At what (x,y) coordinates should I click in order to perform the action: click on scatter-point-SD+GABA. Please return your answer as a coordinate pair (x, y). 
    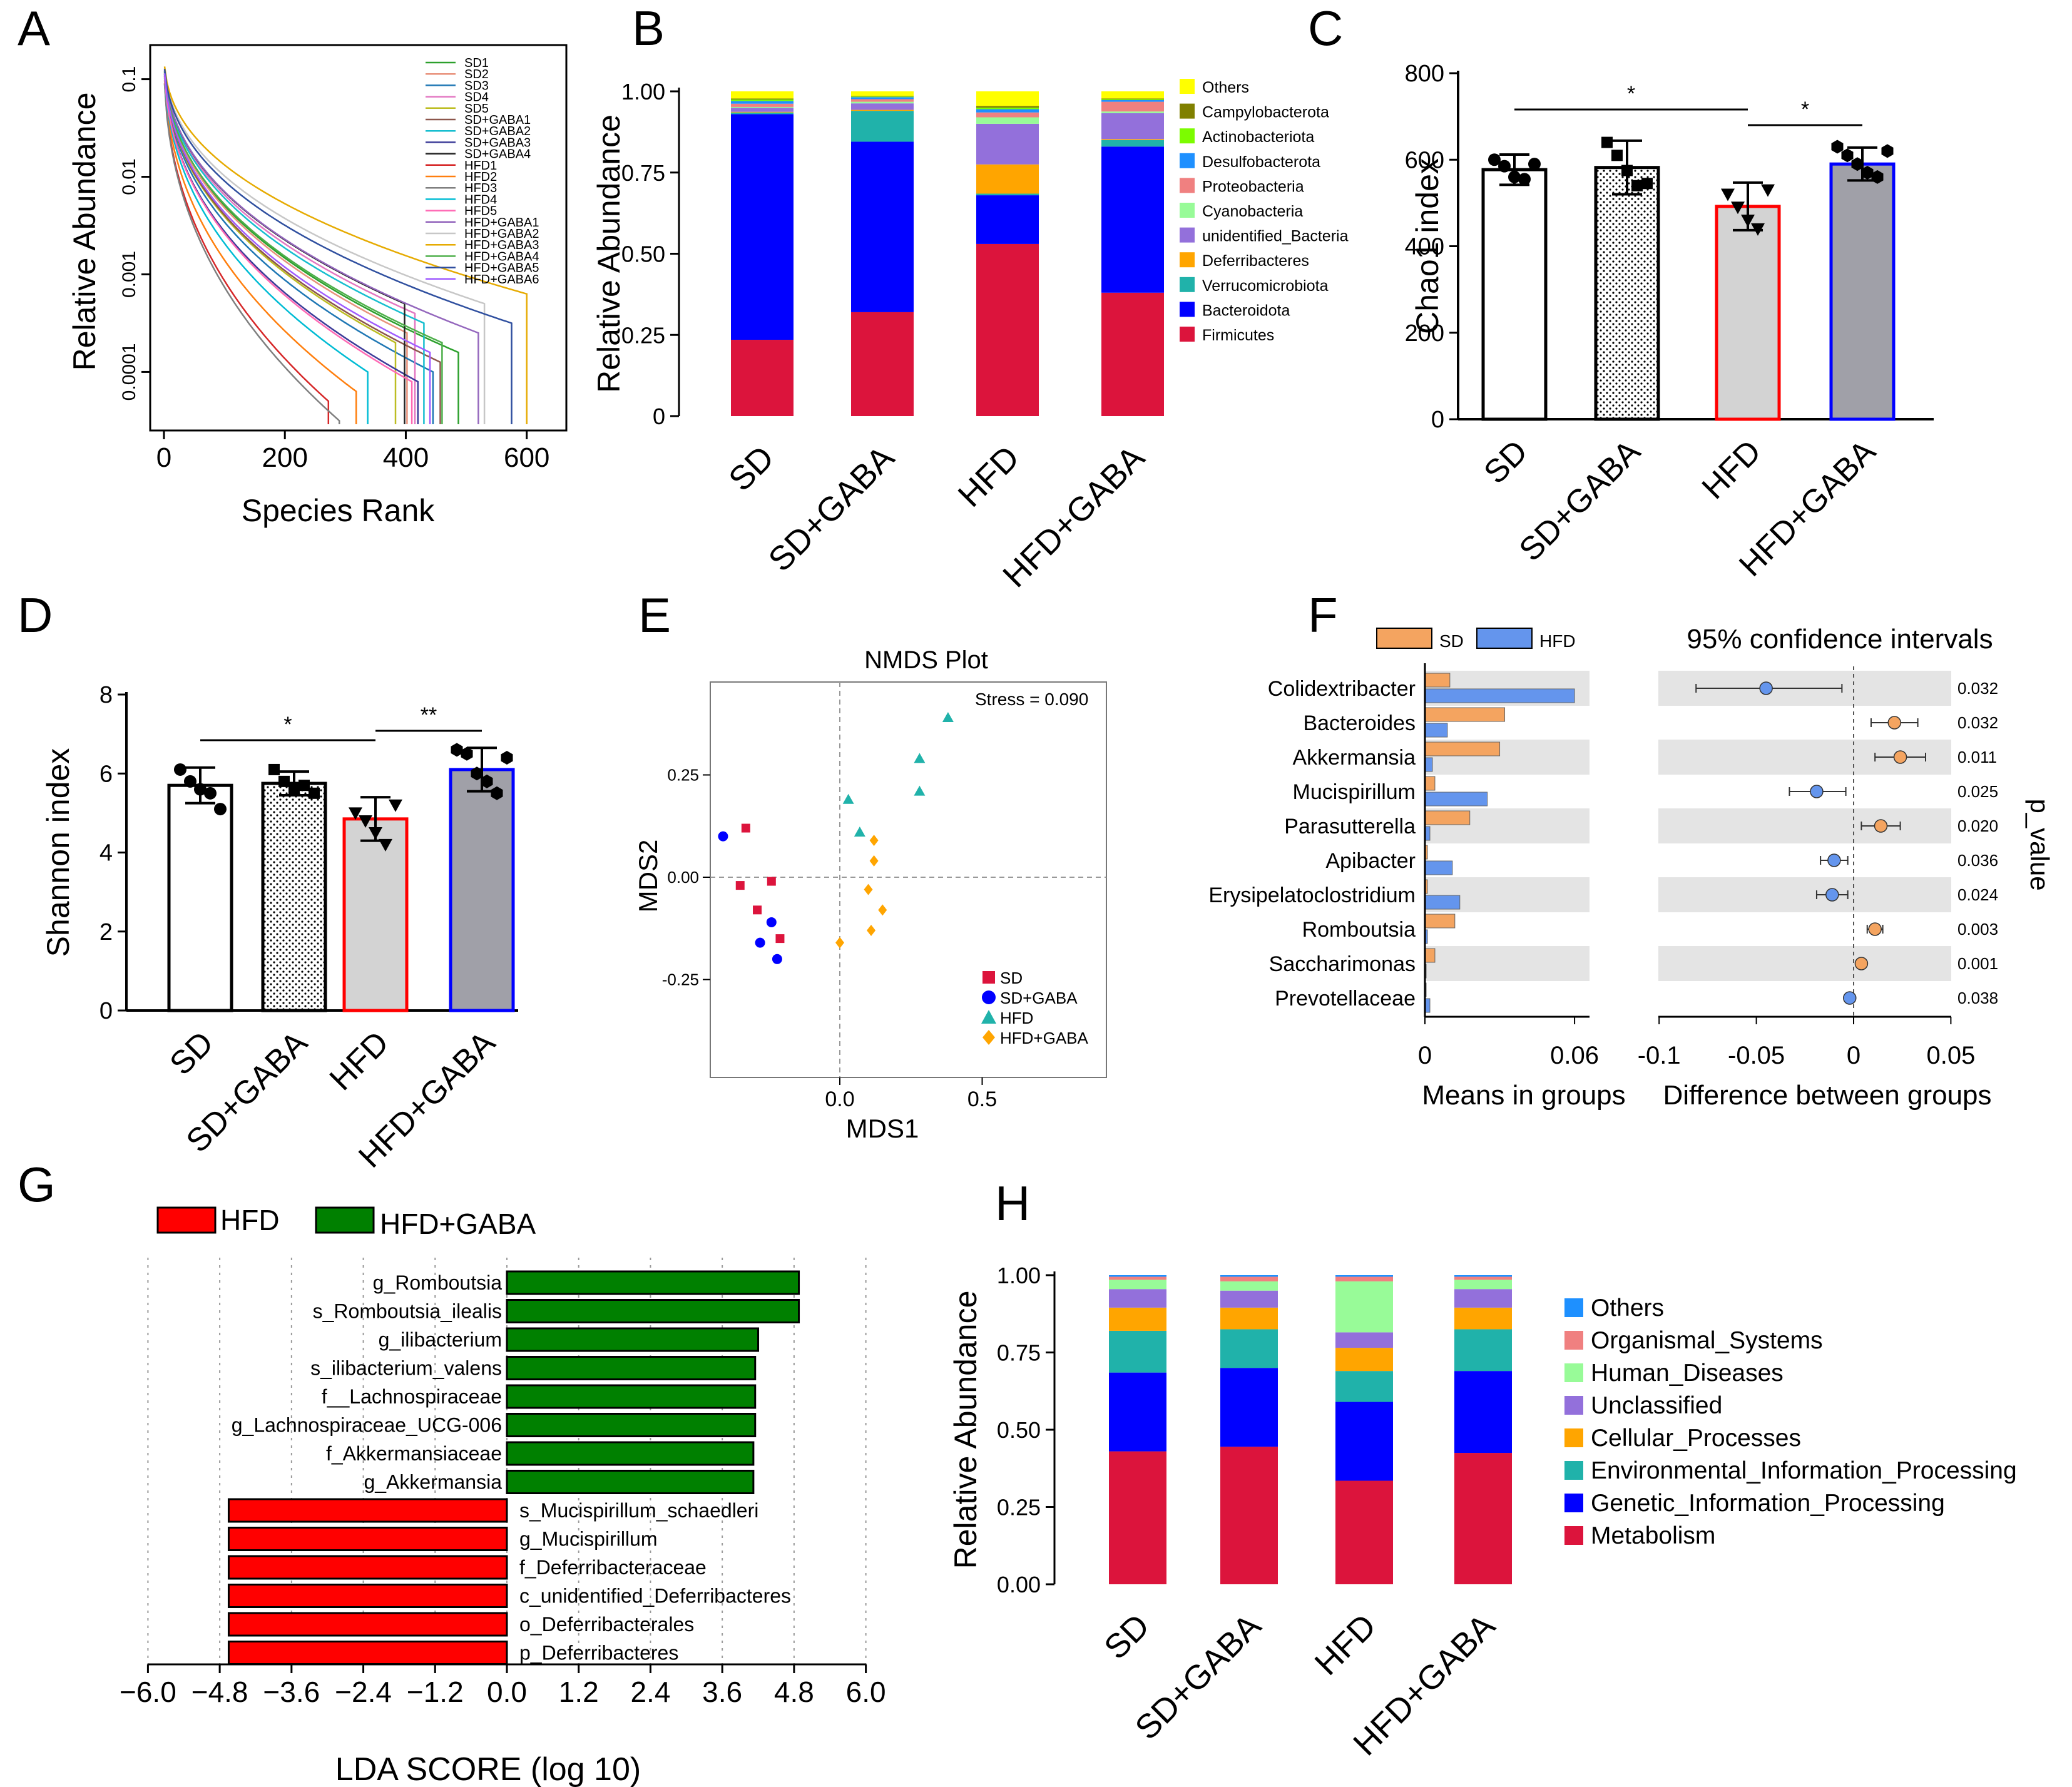
    Looking at the image, I should click on (723, 836).